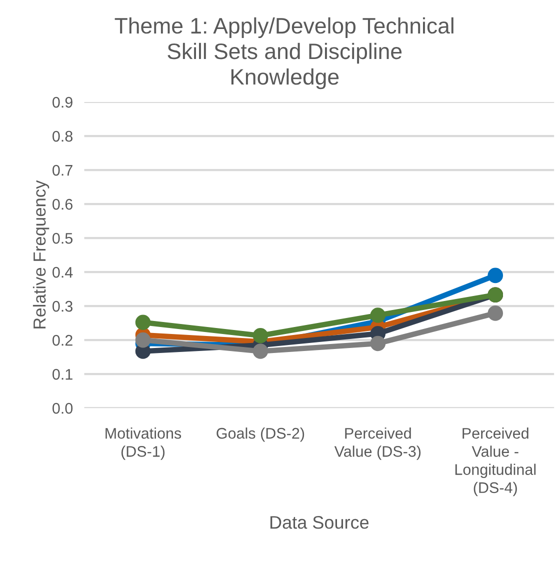  Describe the element at coordinates (62, 102) in the screenshot. I see `y-tick-label: 0.9` at that location.